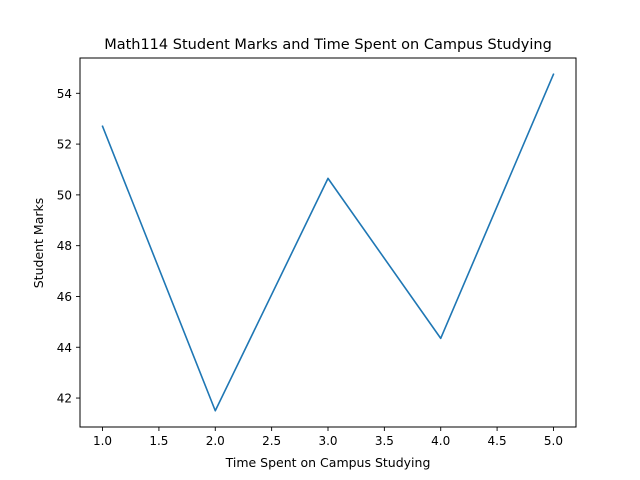 Image resolution: width=640 pixels, height=480 pixels. Describe the element at coordinates (64, 399) in the screenshot. I see `y-tick-label: 42` at that location.